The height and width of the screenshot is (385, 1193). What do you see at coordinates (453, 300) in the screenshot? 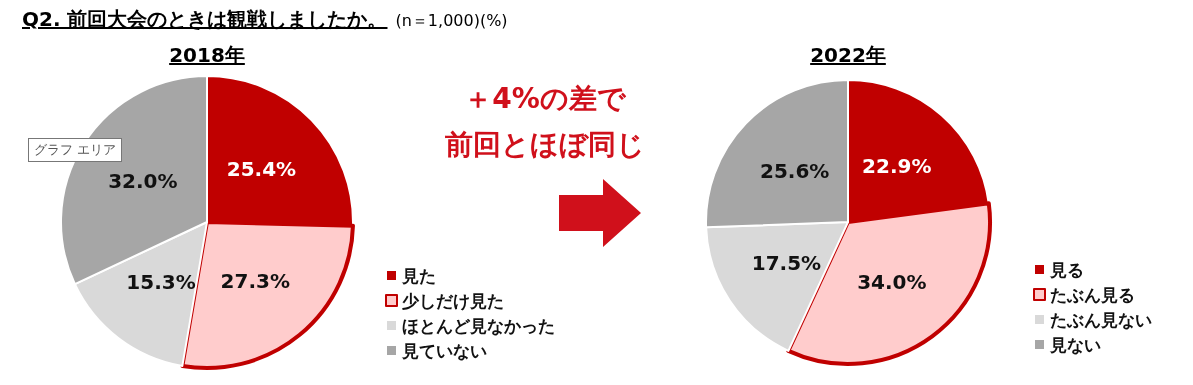
I see `legend-label: 少しだけ見た` at bounding box center [453, 300].